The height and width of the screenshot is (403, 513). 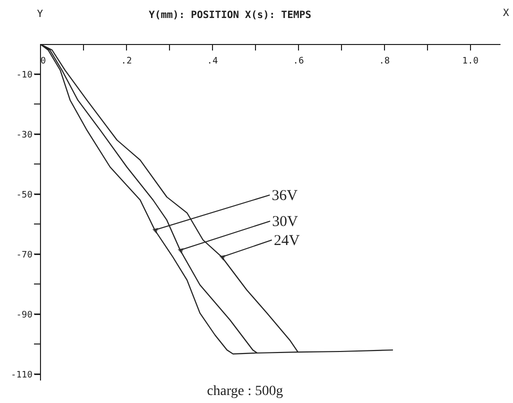 I want to click on text: charge : 500g, so click(x=245, y=391).